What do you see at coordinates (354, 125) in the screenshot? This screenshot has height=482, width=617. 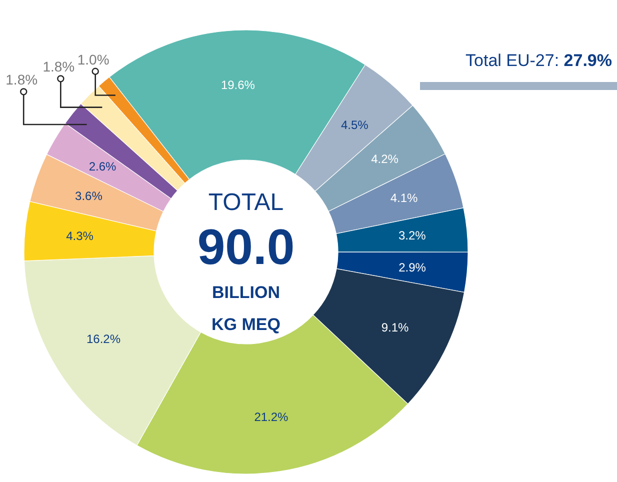 I see `data-label: 4.5%` at bounding box center [354, 125].